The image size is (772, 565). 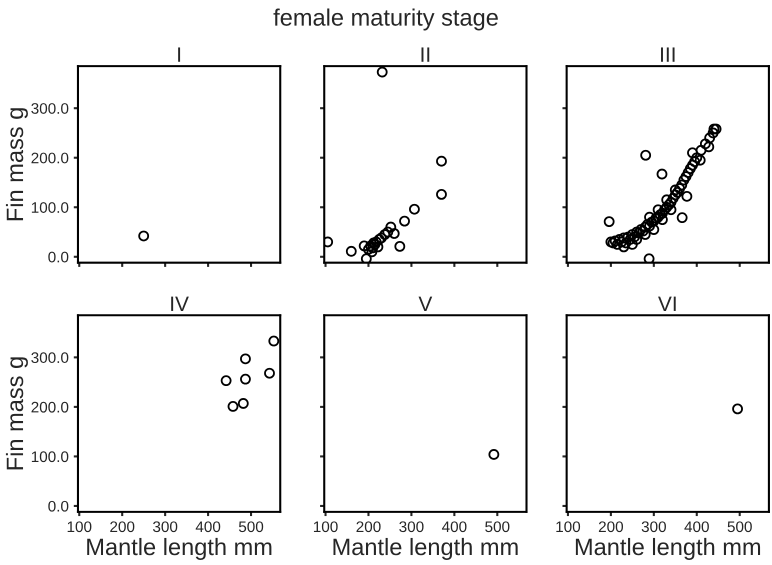 I want to click on text: female maturity stage, so click(x=385, y=19).